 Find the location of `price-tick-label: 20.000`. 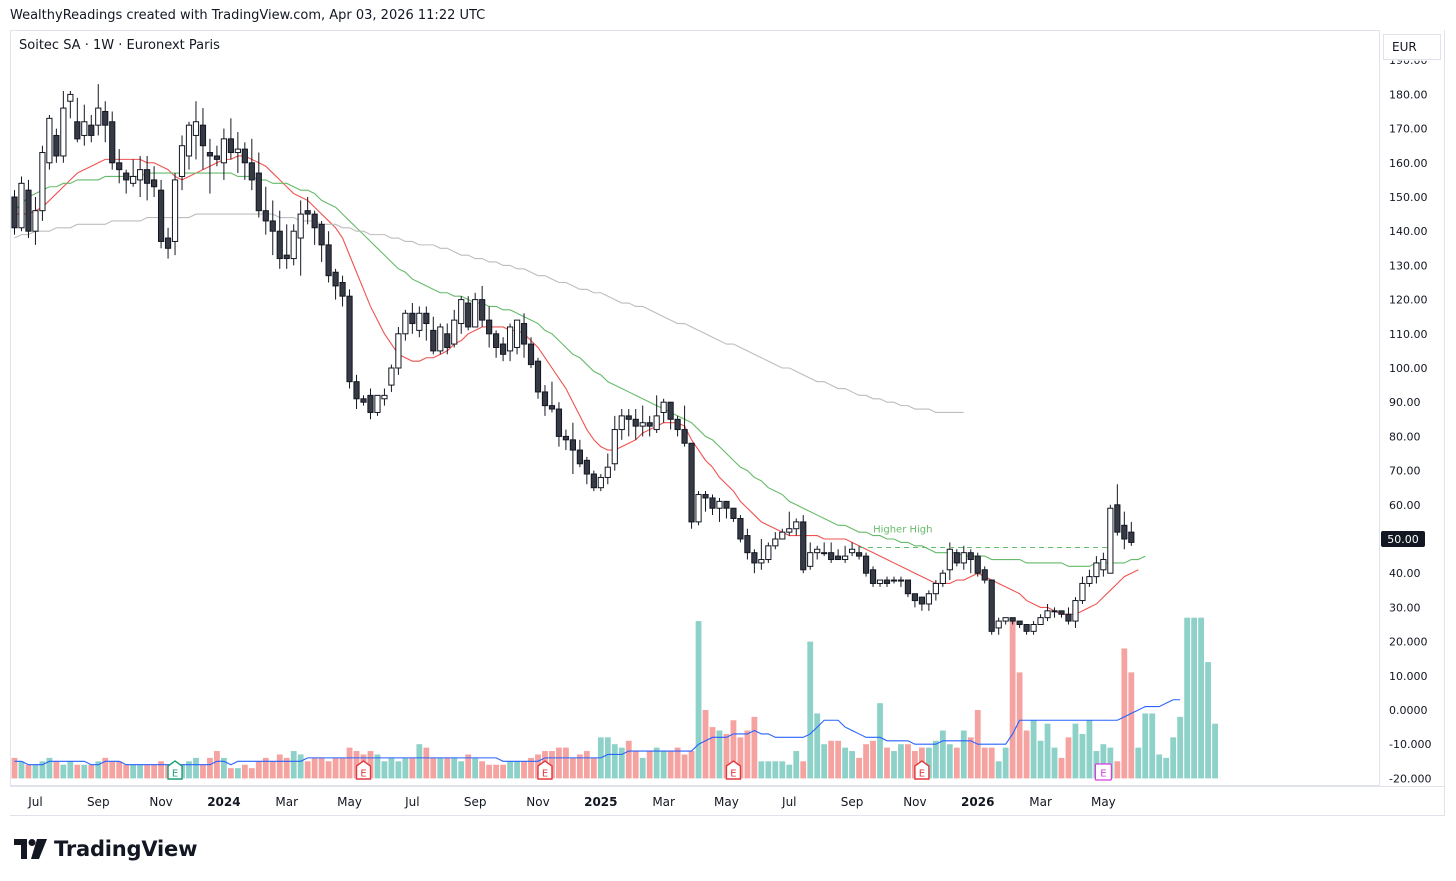

price-tick-label: 20.000 is located at coordinates (1408, 642).